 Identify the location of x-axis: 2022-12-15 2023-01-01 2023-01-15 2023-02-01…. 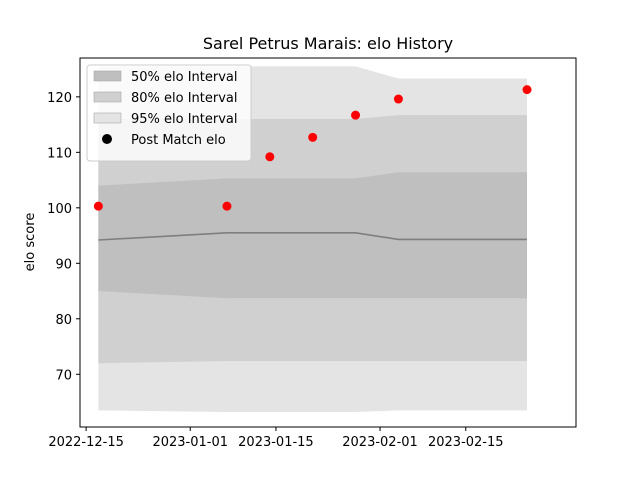
(276, 438).